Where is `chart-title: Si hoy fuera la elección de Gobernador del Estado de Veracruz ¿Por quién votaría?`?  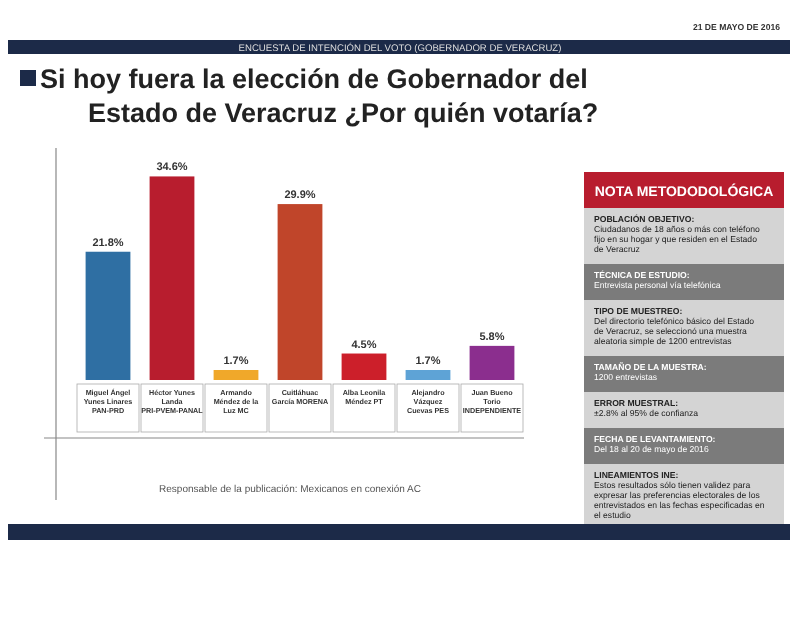 chart-title: Si hoy fuera la elección de Gobernador del Estado de Veracruz ¿Por quién votaría? is located at coordinates (319, 96).